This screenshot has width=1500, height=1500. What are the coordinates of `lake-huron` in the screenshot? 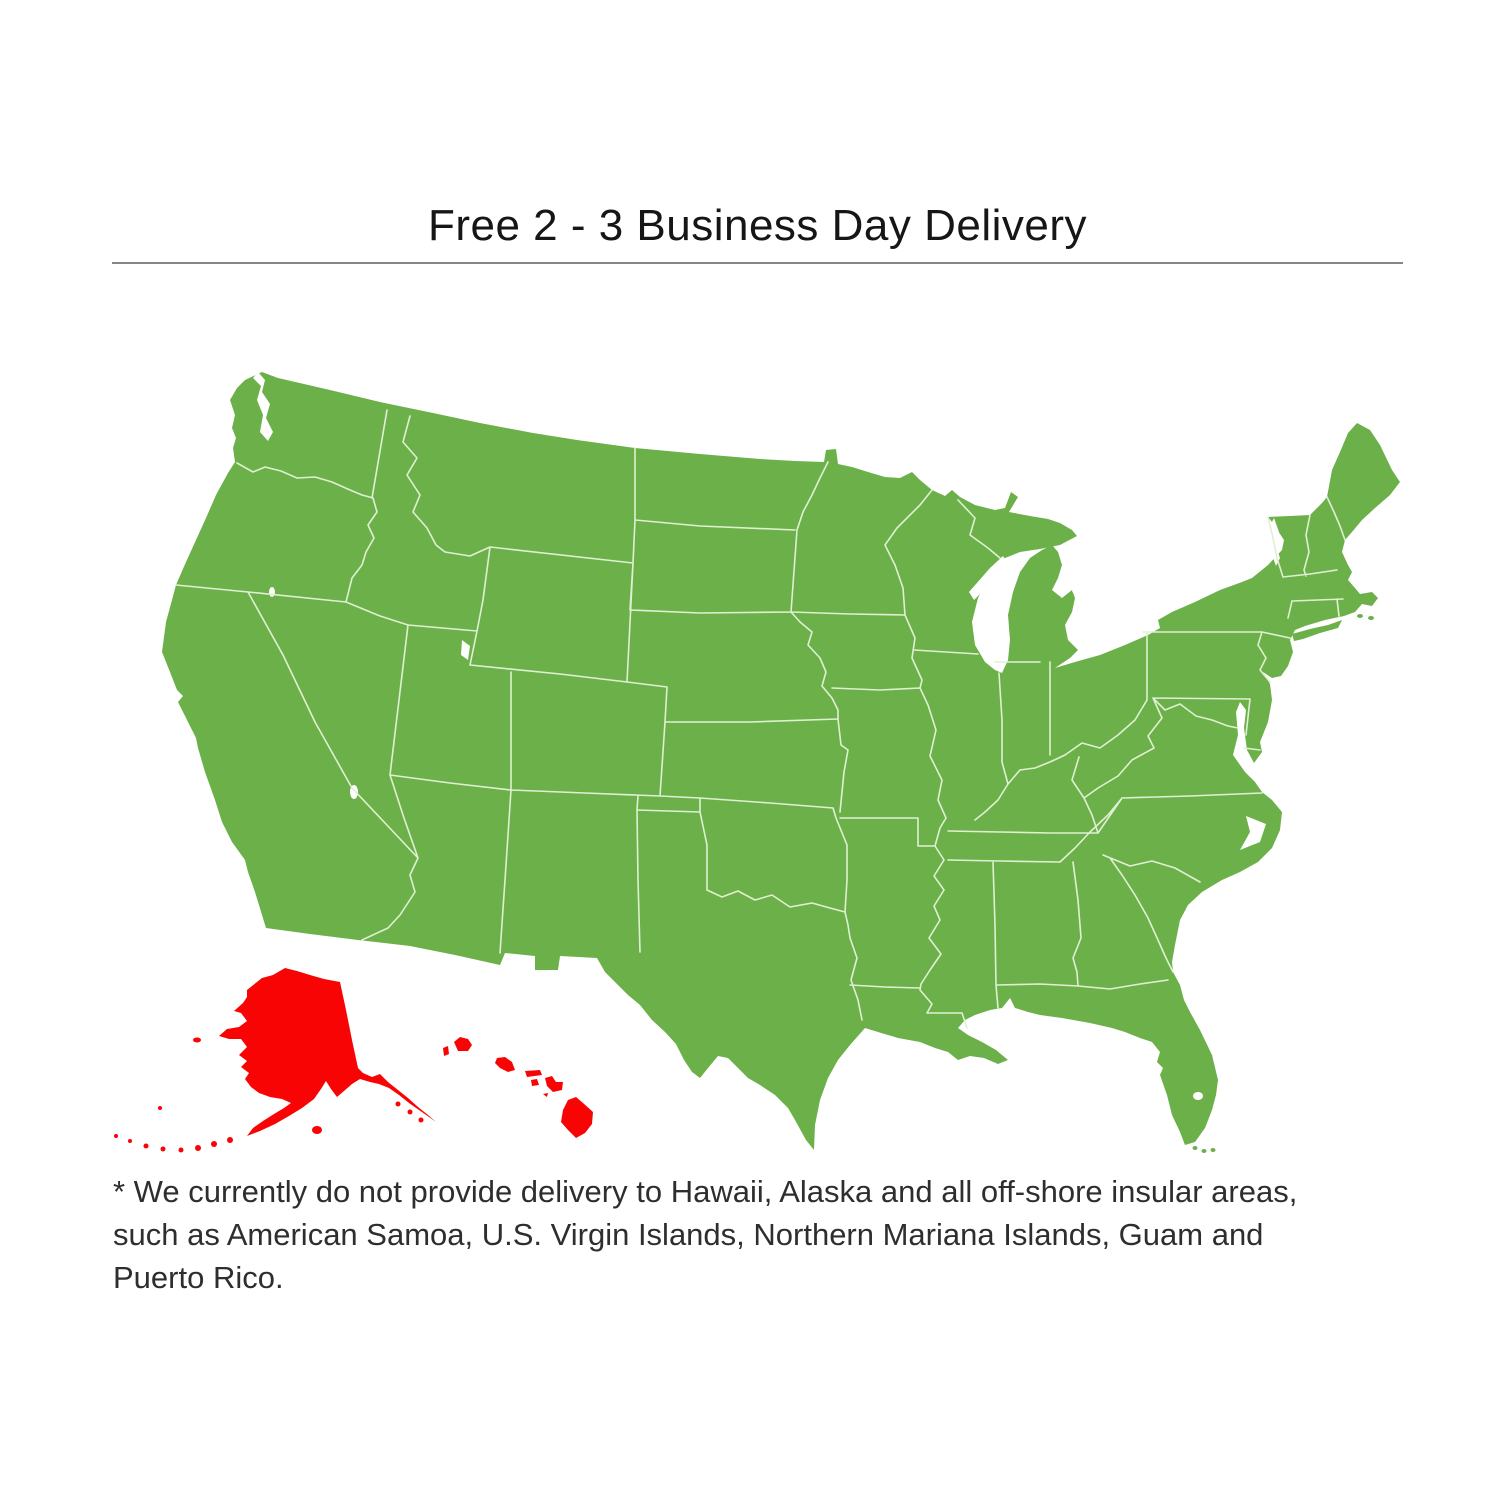 It's located at (1091, 570).